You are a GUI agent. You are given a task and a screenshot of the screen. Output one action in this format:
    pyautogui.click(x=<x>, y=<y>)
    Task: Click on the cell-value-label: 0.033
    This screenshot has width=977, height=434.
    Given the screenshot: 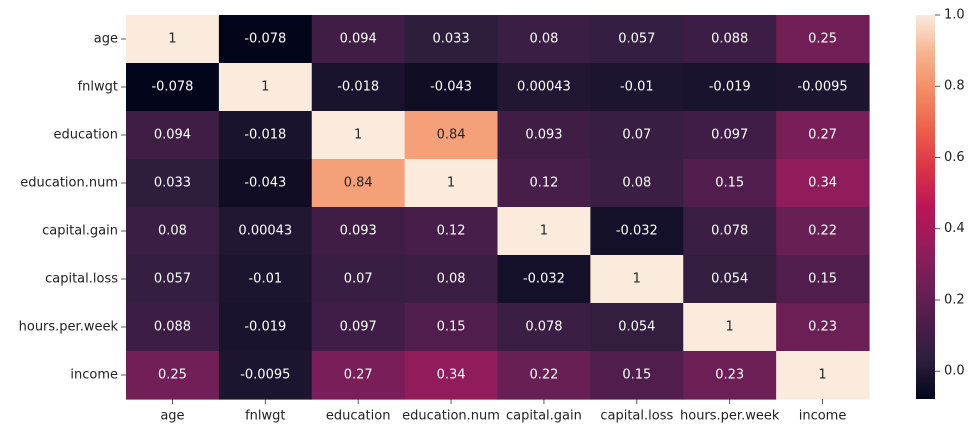 What is the action you would take?
    pyautogui.click(x=450, y=39)
    